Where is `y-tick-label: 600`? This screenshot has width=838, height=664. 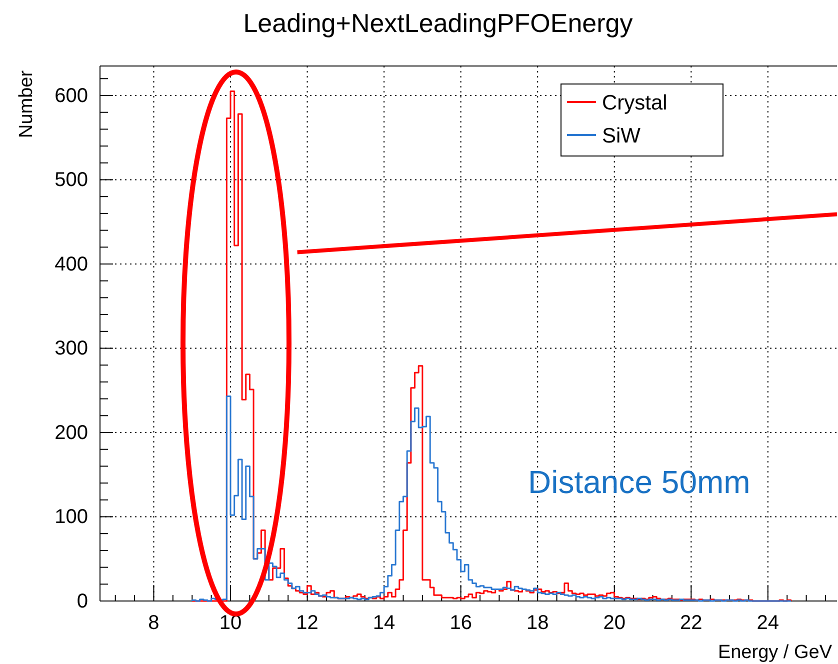 y-tick-label: 600 is located at coordinates (71, 95).